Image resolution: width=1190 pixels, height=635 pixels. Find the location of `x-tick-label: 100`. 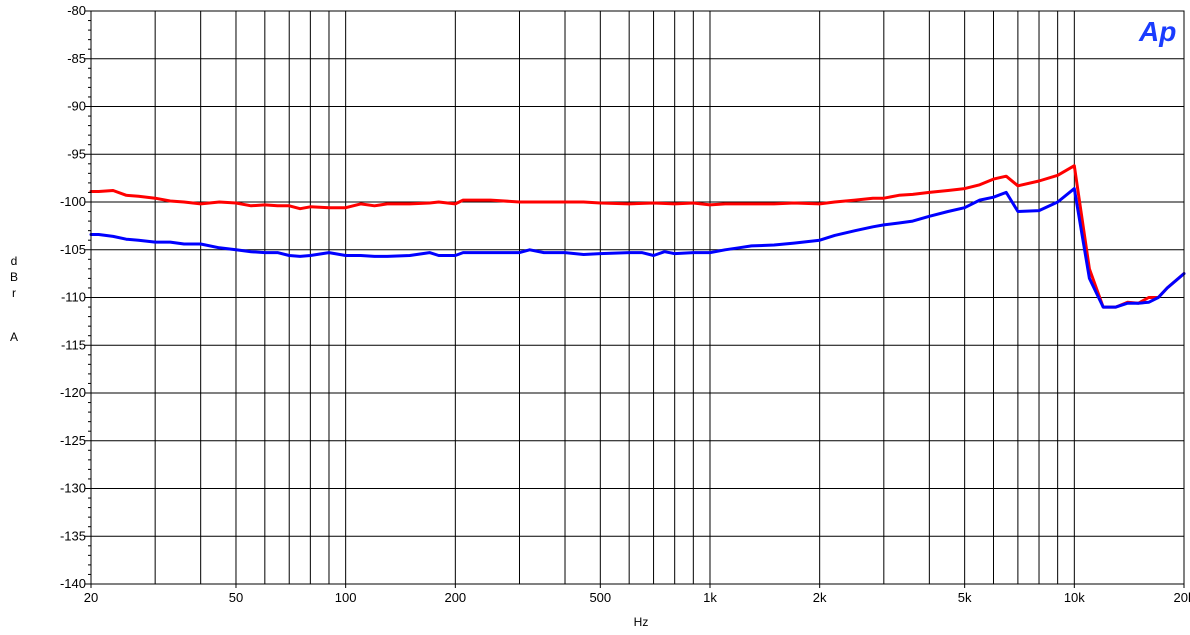

x-tick-label: 100 is located at coordinates (346, 597).